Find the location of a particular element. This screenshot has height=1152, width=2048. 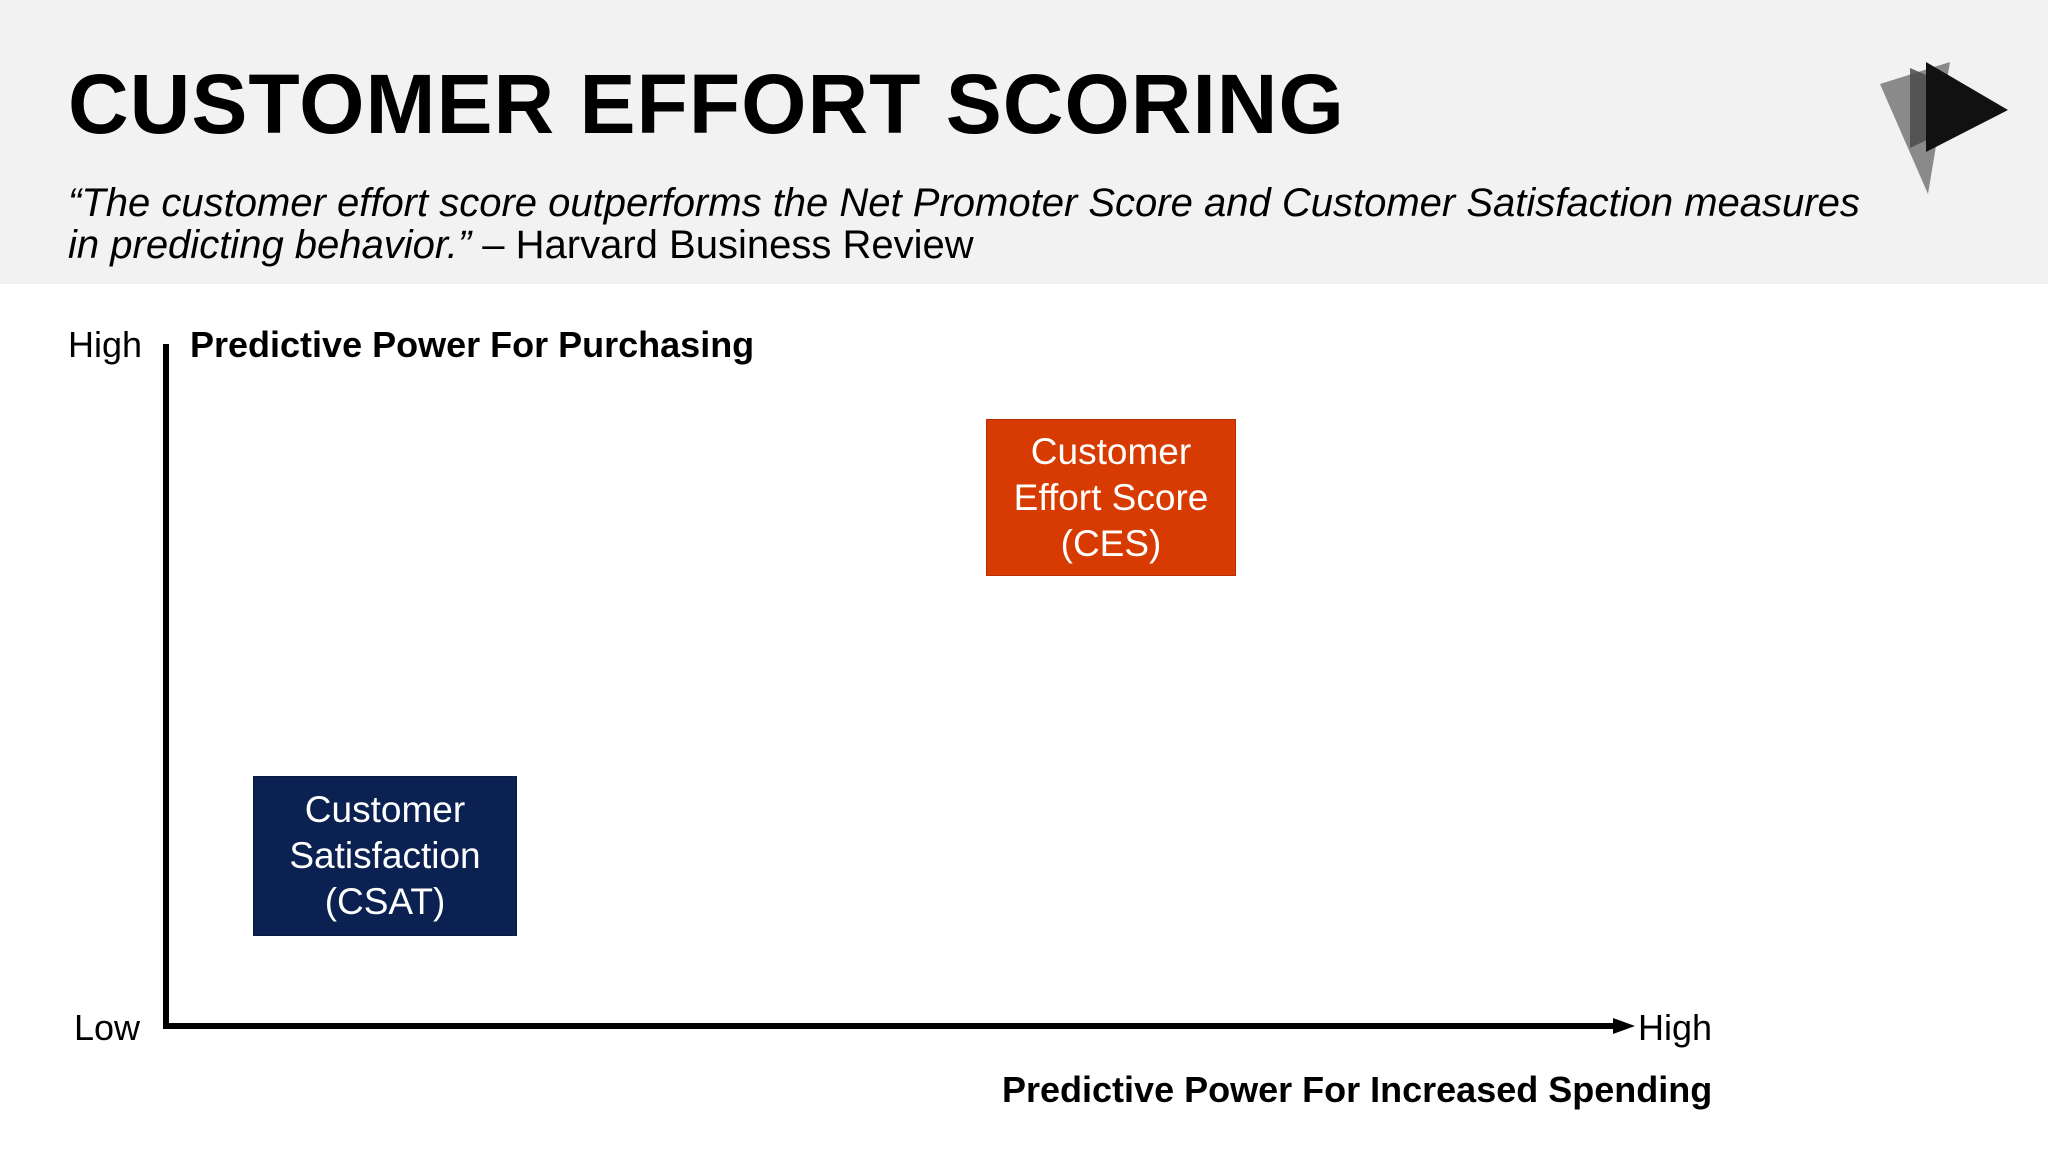

origin-low-label: Low is located at coordinates (107, 1027).